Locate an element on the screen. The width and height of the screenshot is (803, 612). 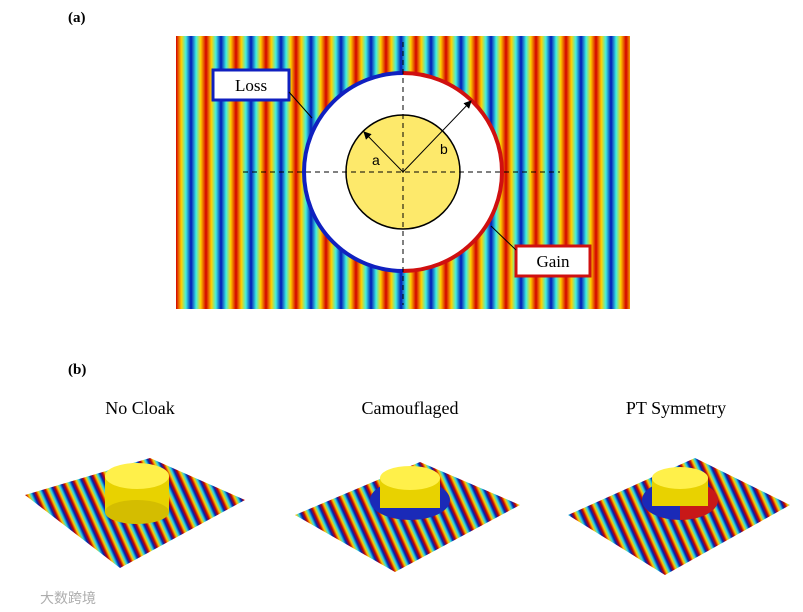
subplot-title: PT Symmetry is located at coordinates (676, 408).